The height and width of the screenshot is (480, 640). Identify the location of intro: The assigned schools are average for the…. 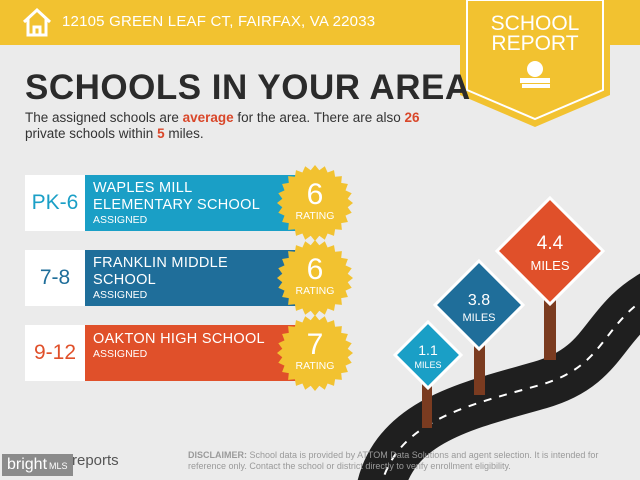
(240, 126).